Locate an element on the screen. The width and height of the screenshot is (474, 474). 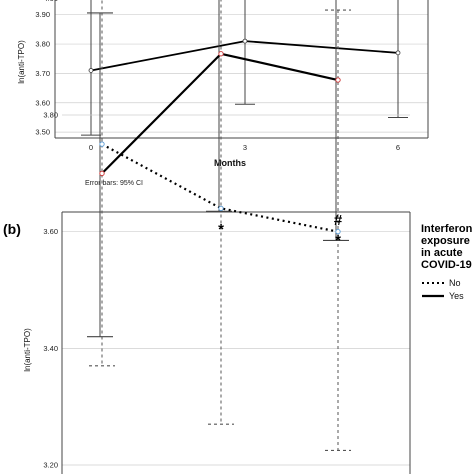
panel-a-y-tick: 3.50 is located at coordinates (42, 132).